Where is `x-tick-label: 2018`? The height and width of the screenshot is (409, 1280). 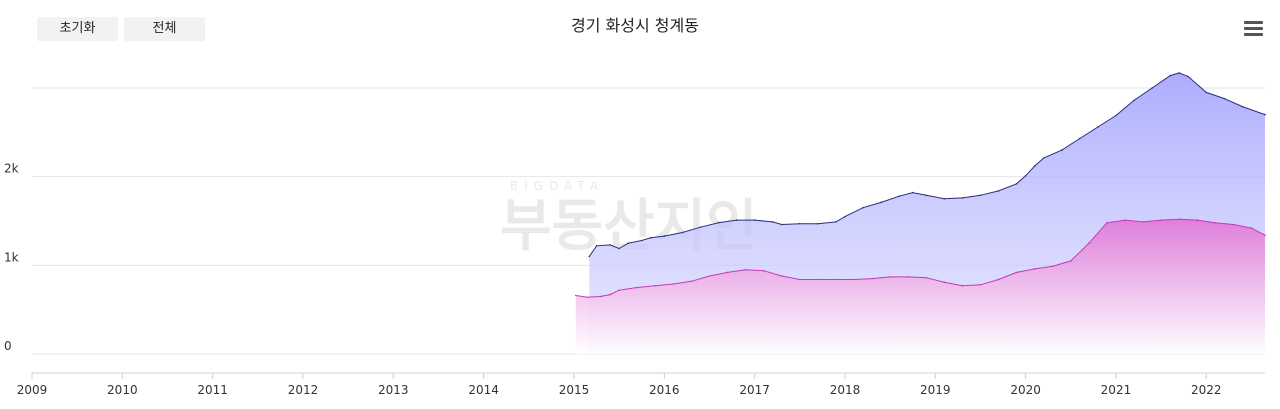
x-tick-label: 2018 is located at coordinates (845, 390).